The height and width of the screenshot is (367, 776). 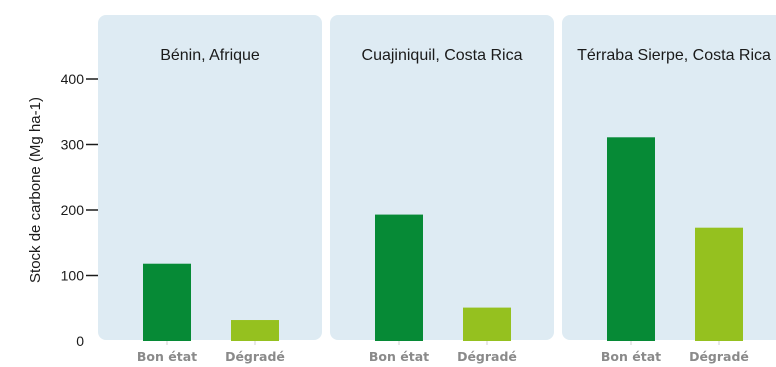 What do you see at coordinates (442, 55) in the screenshot?
I see `panel-title: Cuajiniquil, Costa Rica` at bounding box center [442, 55].